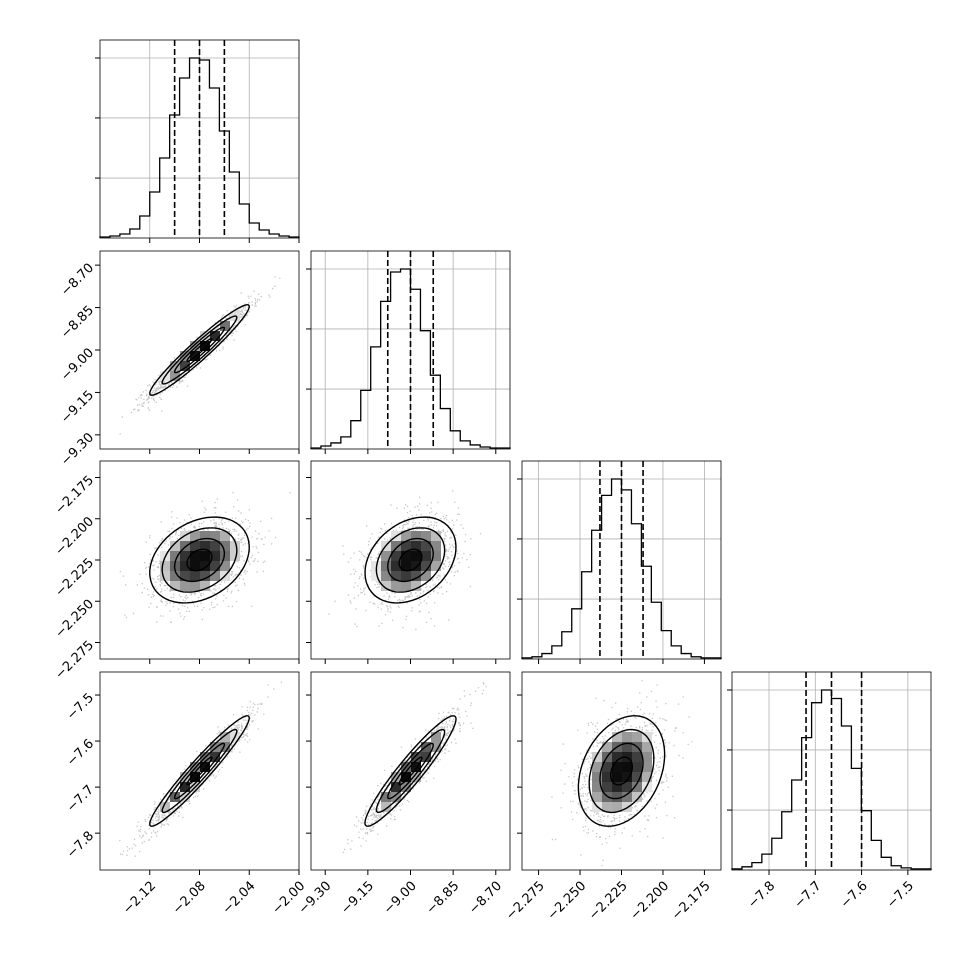 The width and height of the screenshot is (970, 970). I want to click on x-tick-label: −9.15, so click(357, 898).